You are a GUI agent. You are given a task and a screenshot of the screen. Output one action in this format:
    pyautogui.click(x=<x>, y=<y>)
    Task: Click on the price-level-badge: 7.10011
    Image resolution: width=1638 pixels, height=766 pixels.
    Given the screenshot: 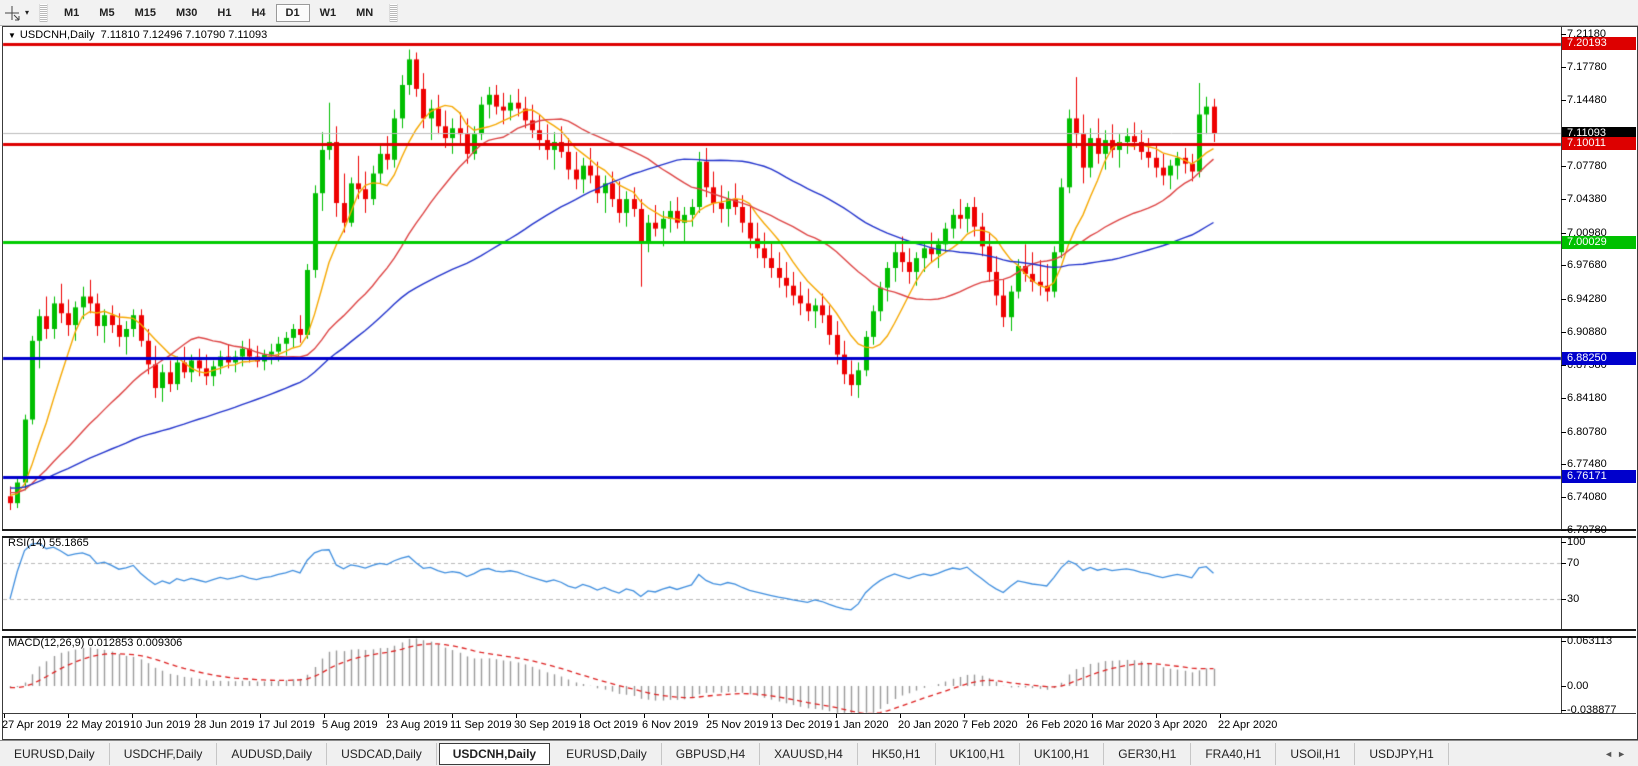 What is the action you would take?
    pyautogui.click(x=1599, y=143)
    